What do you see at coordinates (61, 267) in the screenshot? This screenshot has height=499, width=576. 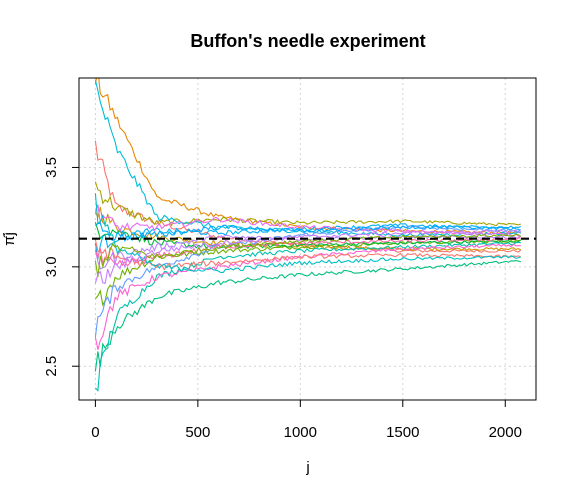 I see `y-axis: 2.5 3.0 3.5` at bounding box center [61, 267].